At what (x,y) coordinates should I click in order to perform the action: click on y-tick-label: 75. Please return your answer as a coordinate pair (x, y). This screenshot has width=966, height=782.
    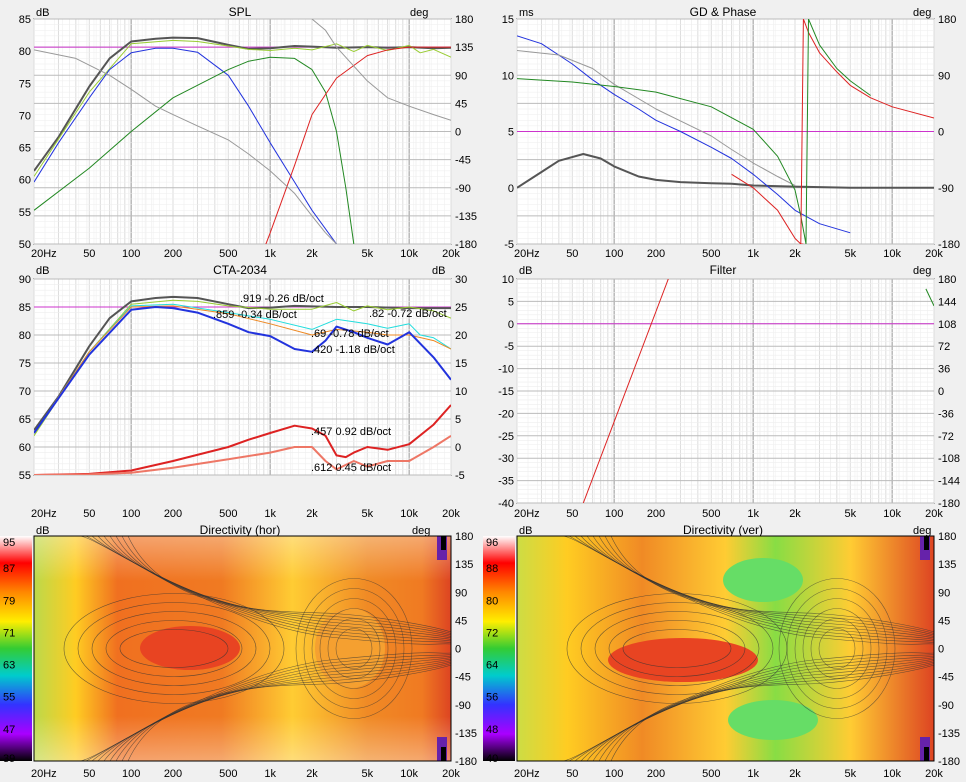
    Looking at the image, I should click on (25, 364).